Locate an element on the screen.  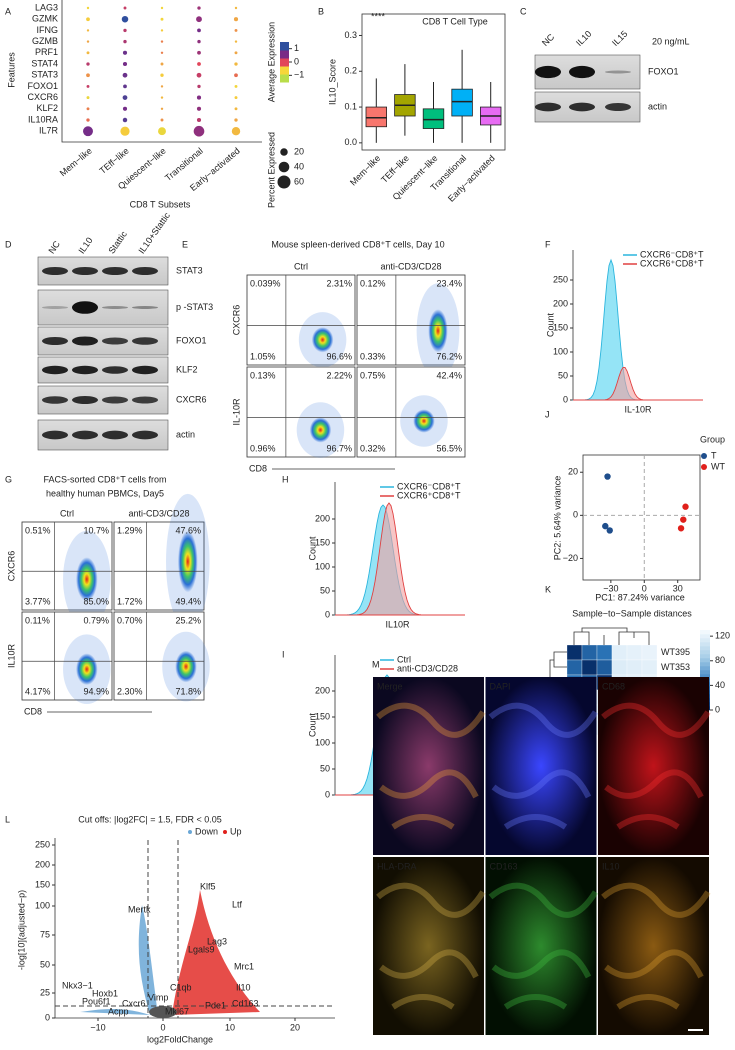
colorbar-tick-label: 40 is located at coordinates (720, 685).